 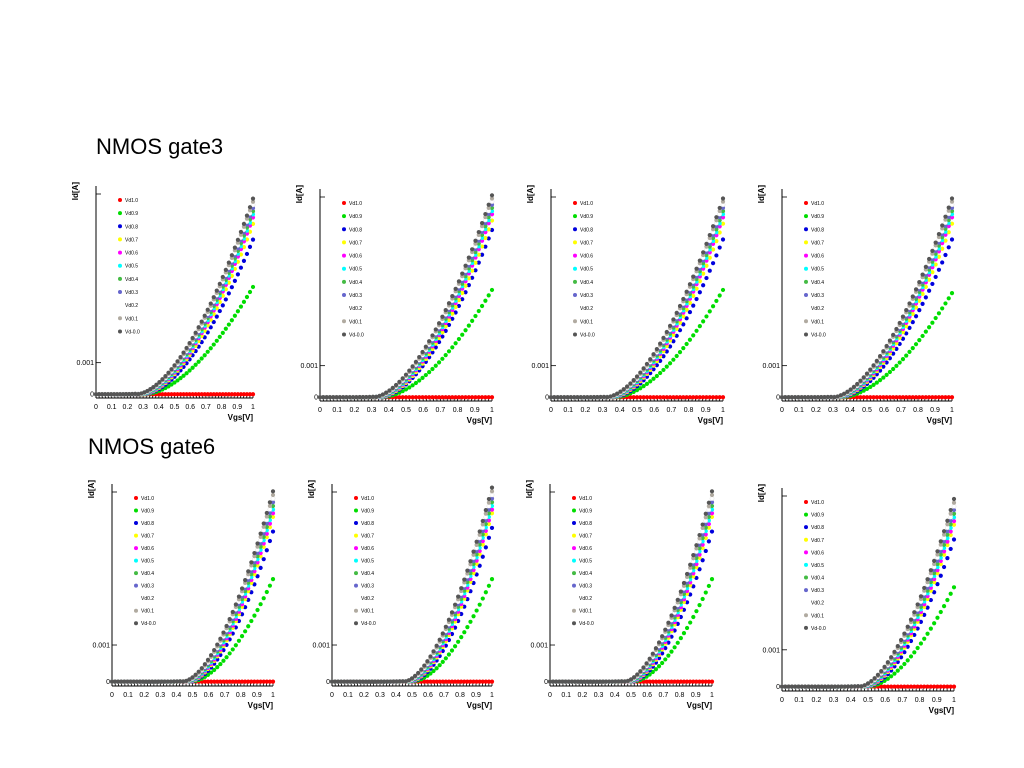 What do you see at coordinates (637, 310) in the screenshot?
I see `series-Vd0.7` at bounding box center [637, 310].